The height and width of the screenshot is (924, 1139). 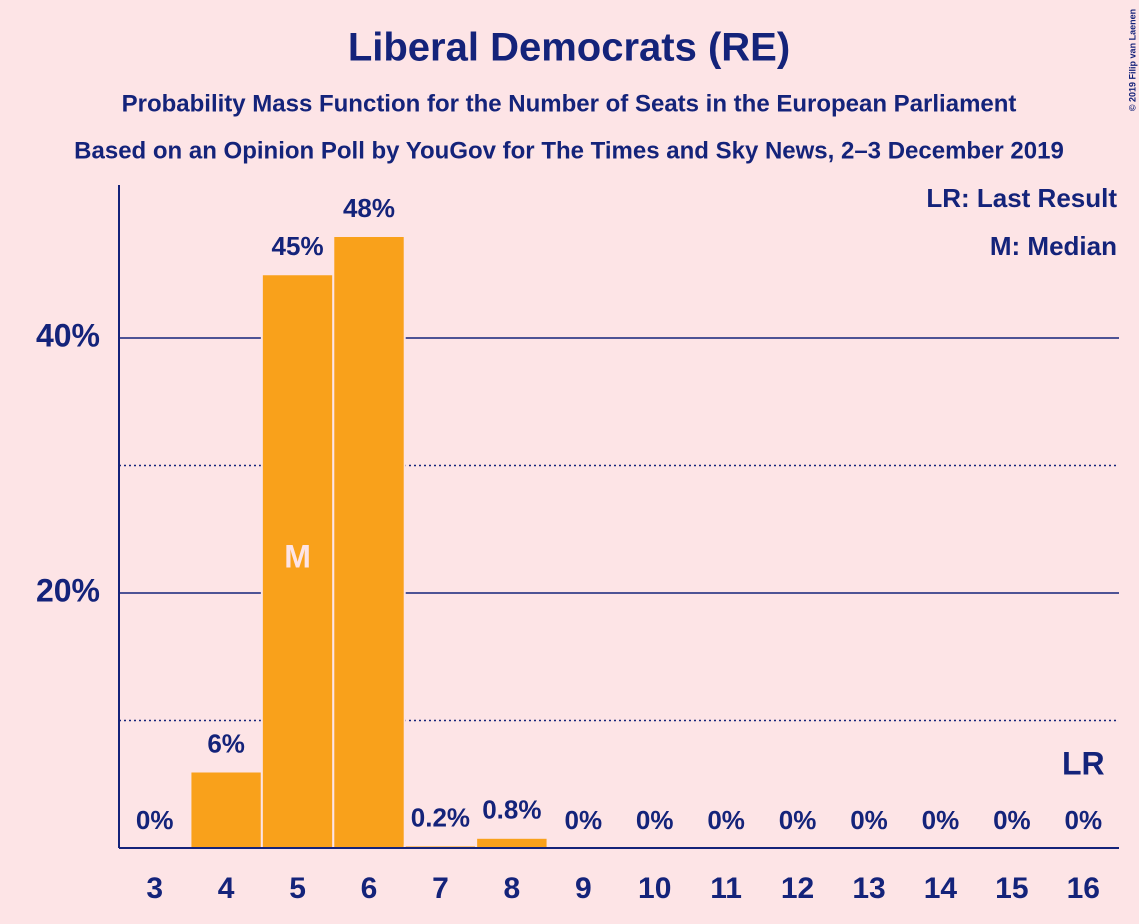 I want to click on value-label: 6%, so click(x=226, y=743).